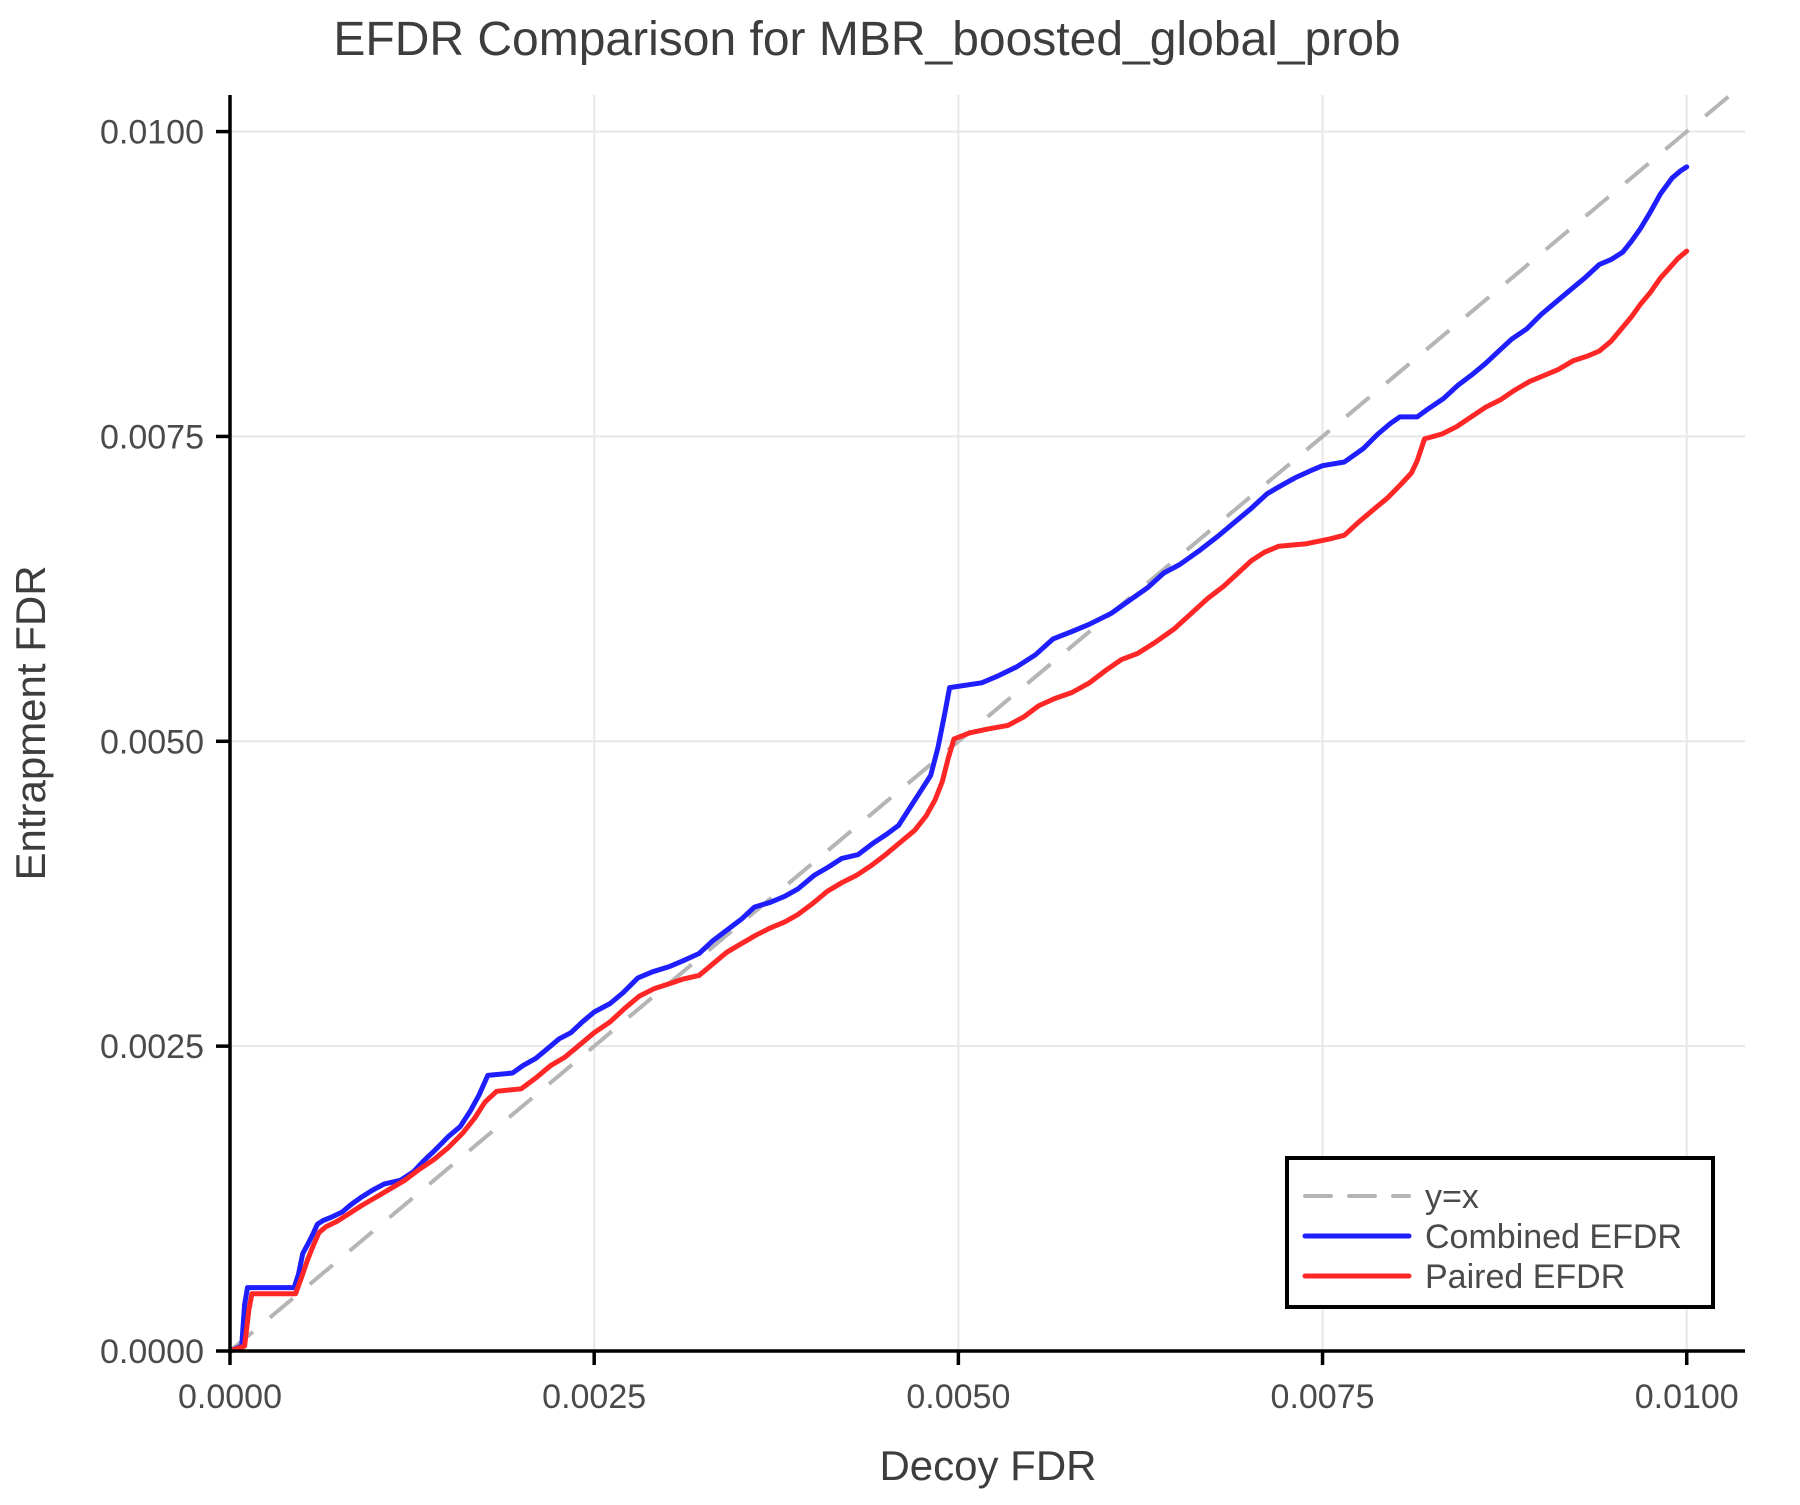  Describe the element at coordinates (1553, 1237) in the screenshot. I see `legend-entry-label: Combined EFDR` at that location.